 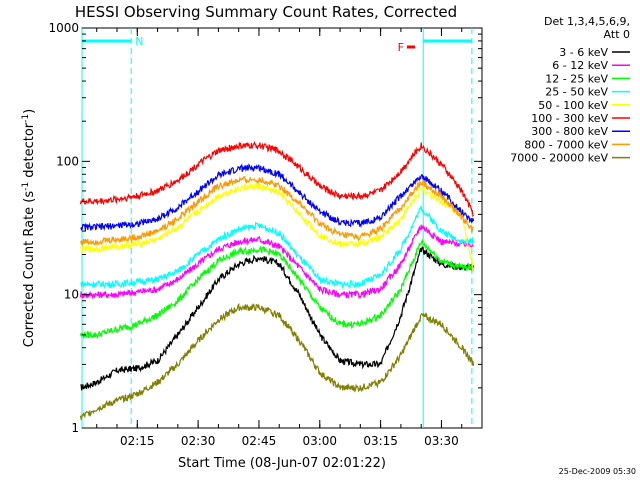 I want to click on legend-label-3: 25 - 50 keV, so click(x=576, y=92).